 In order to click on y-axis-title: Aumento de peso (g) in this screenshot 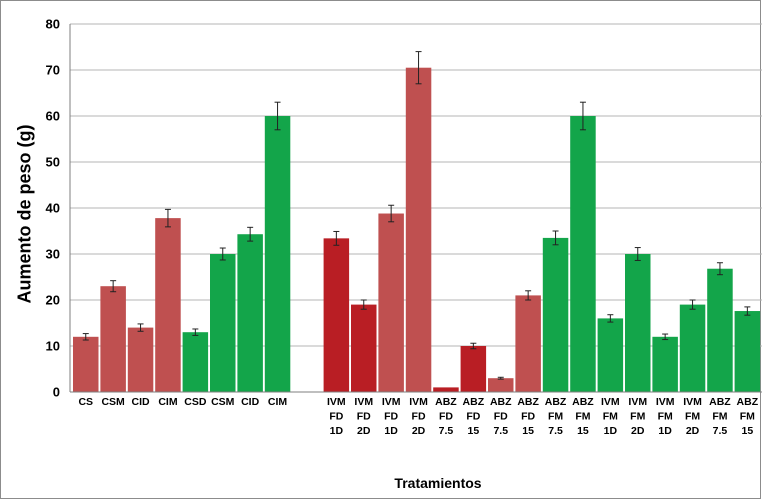, I will do `click(24, 214)`.